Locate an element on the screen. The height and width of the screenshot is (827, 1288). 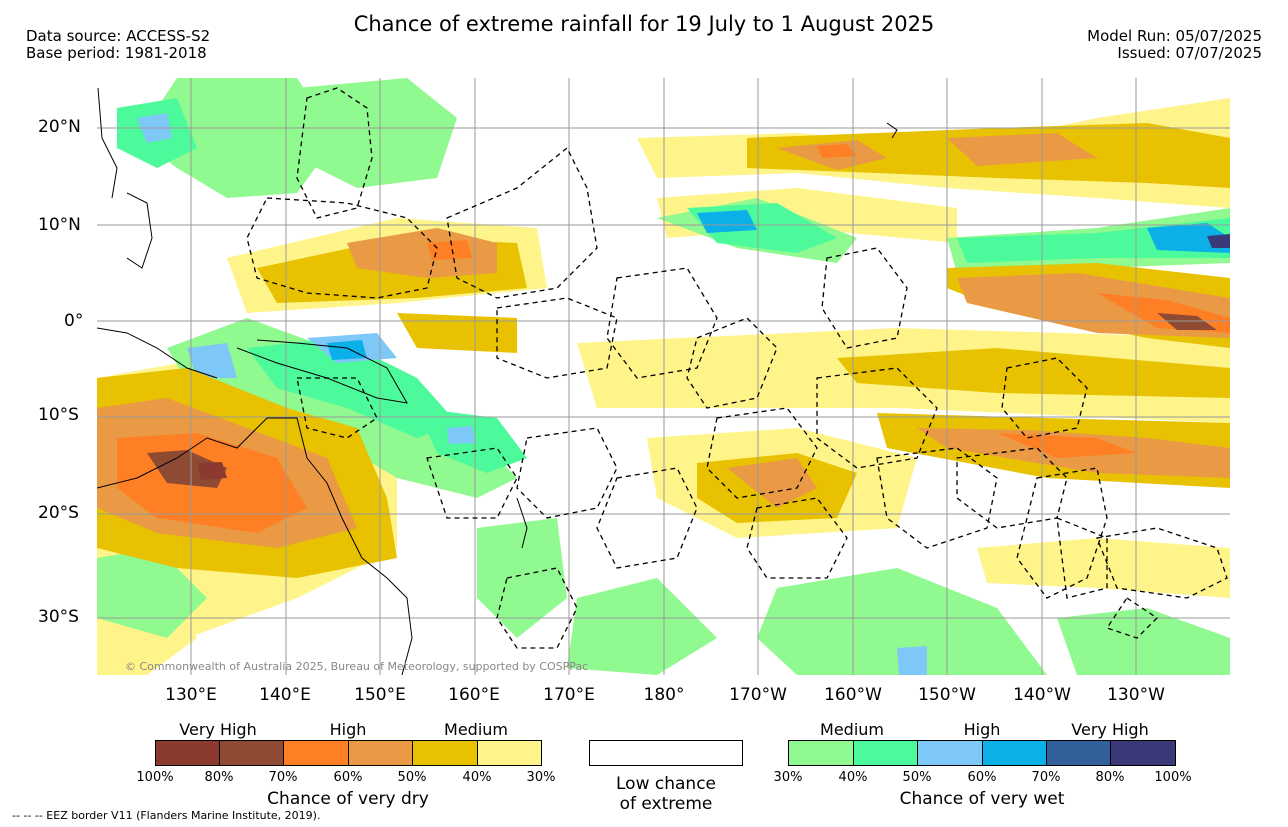
base-period-label: Base period: 1981-2018 is located at coordinates (116, 53).